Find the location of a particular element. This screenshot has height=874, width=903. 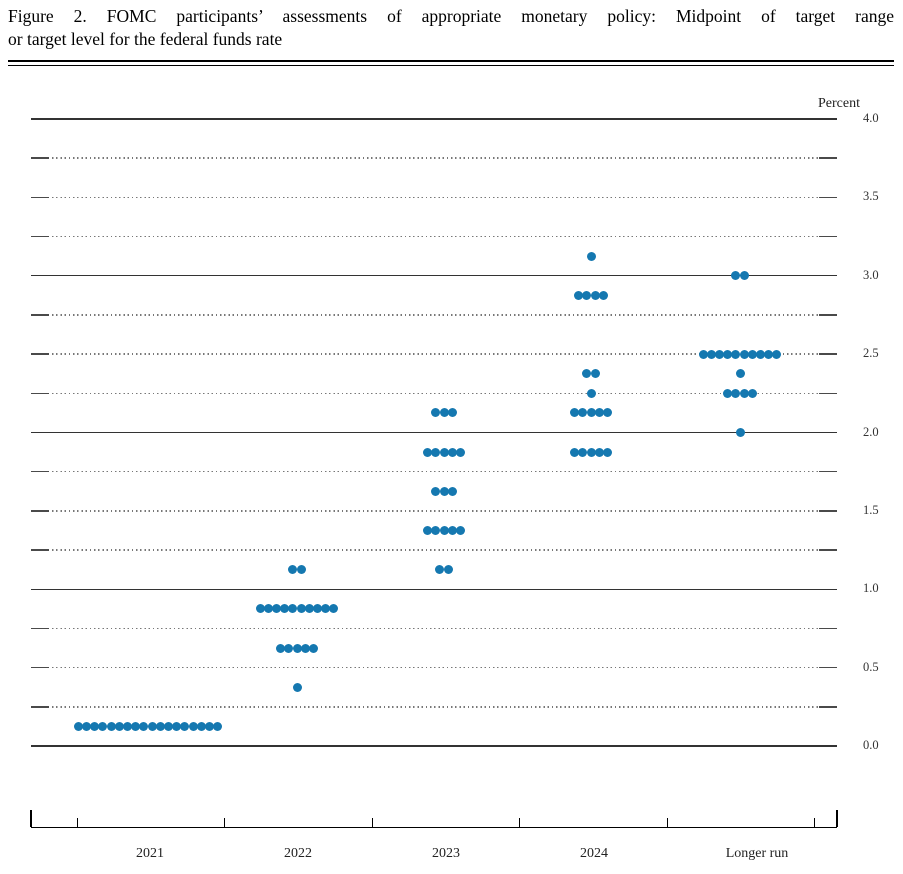

y-axis-tick-label: 3.5 is located at coordinates (871, 196).